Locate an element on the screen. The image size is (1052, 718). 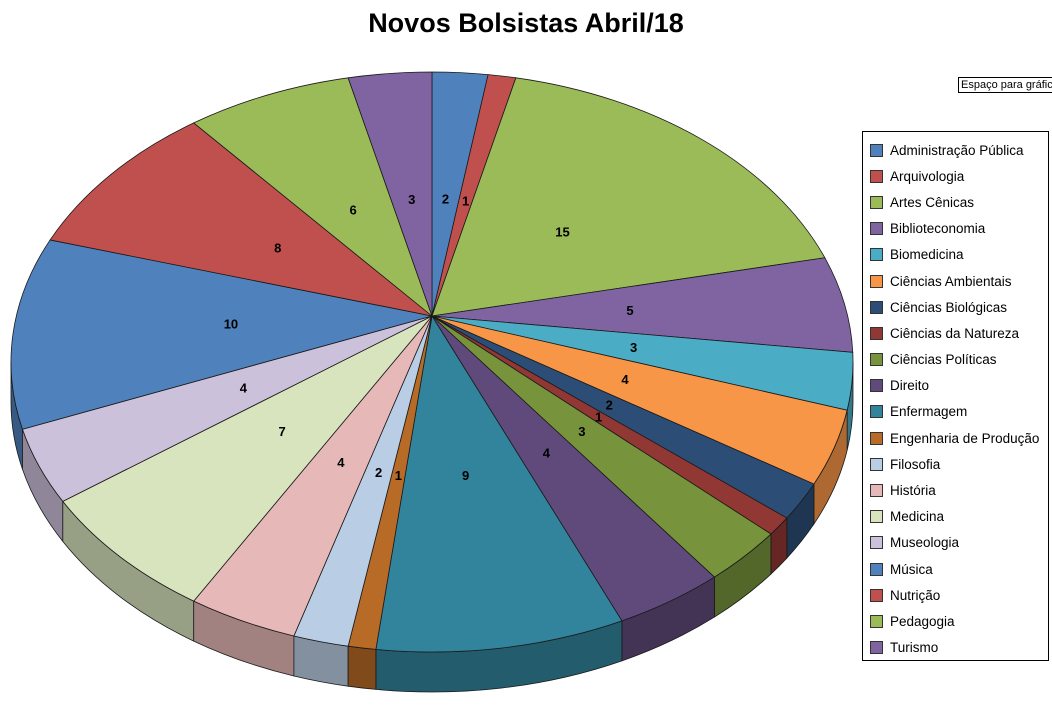
legend-item: Biomedicina is located at coordinates (959, 255).